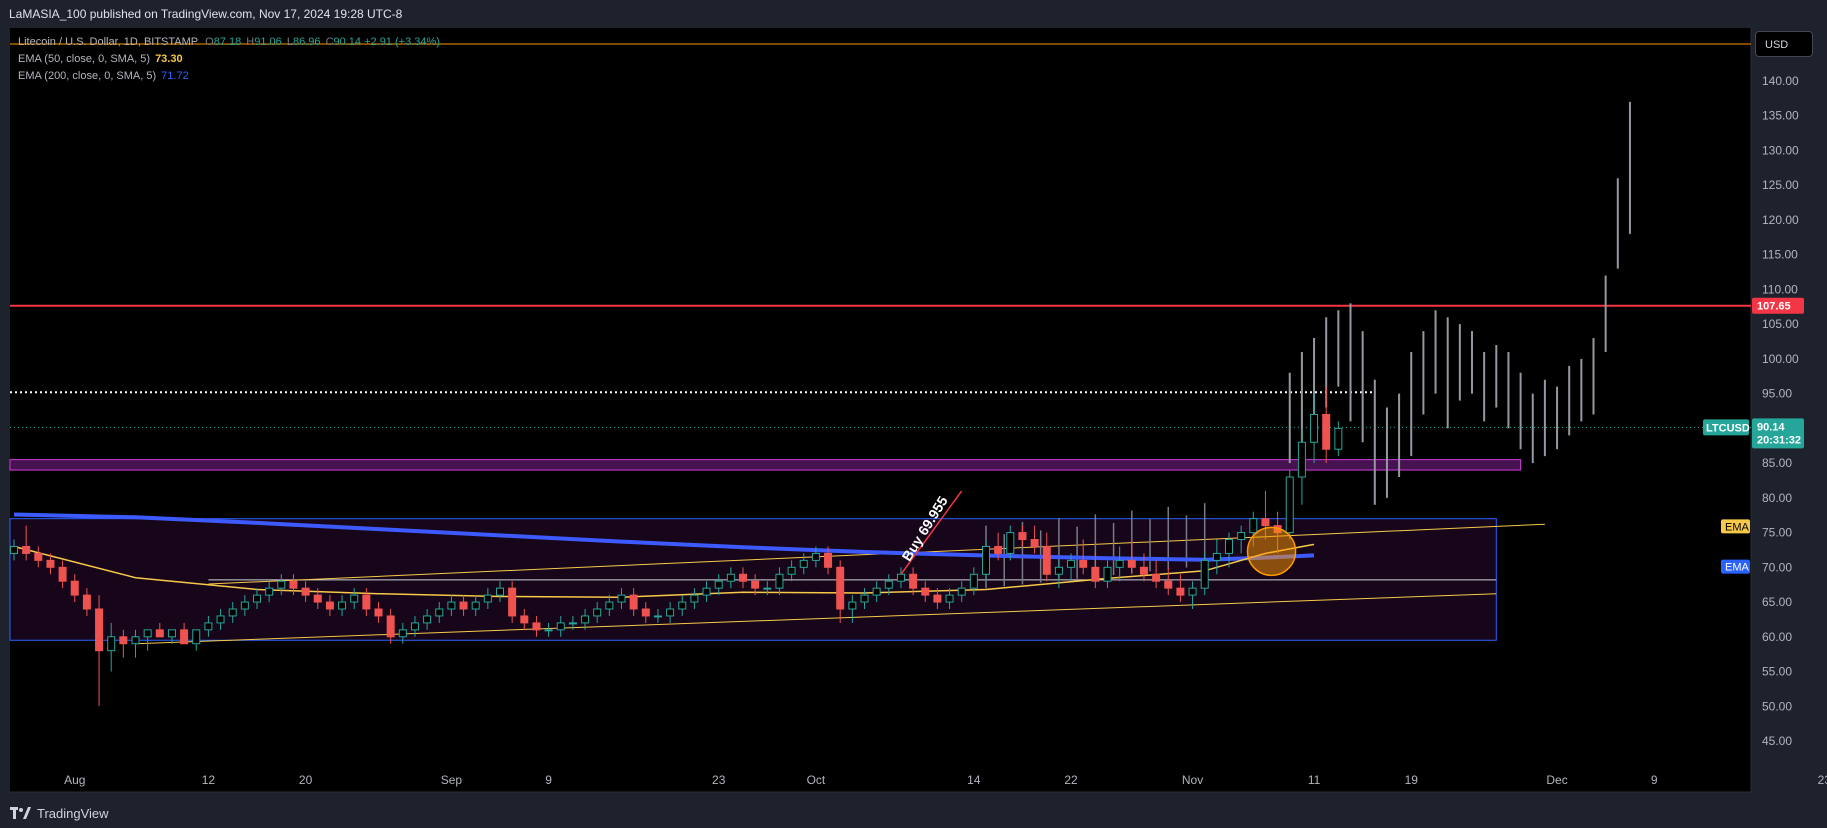 This screenshot has width=1827, height=828. Describe the element at coordinates (1780, 185) in the screenshot. I see `y-tick-label: 125.00` at that location.